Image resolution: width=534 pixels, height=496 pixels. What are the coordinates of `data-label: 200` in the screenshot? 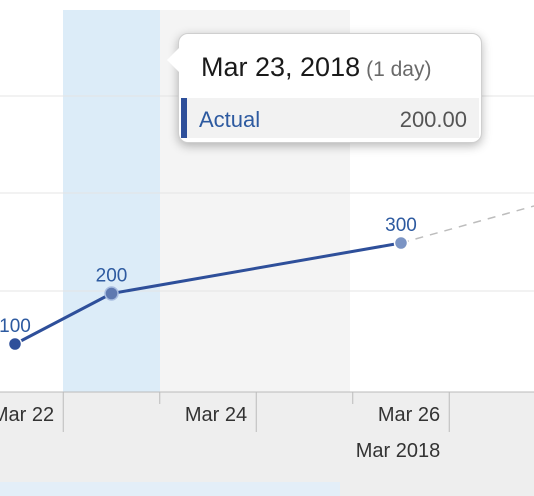 It's located at (112, 276).